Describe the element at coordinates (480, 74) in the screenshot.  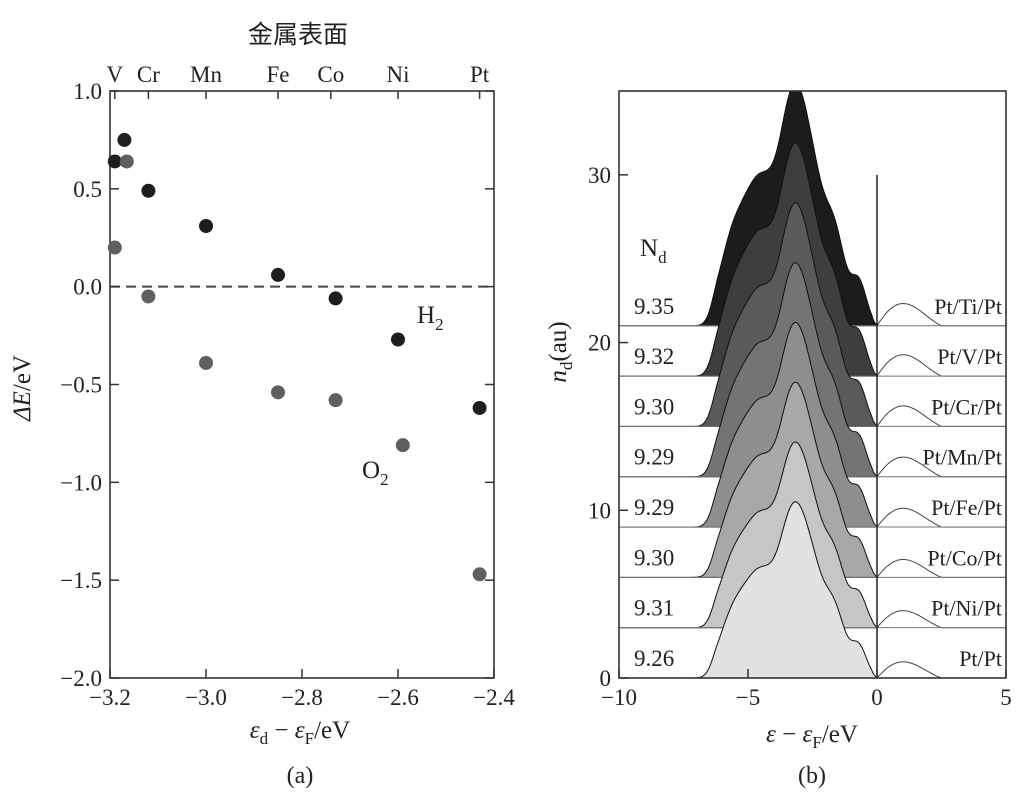
I see `top-tick-label-pt: Pt` at that location.